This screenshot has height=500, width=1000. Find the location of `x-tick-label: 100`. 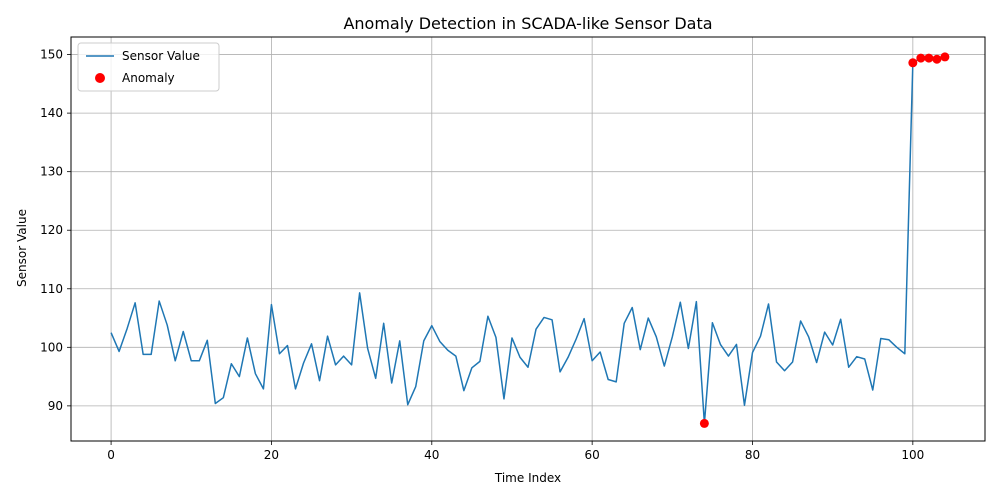

x-tick-label: 100 is located at coordinates (912, 455).